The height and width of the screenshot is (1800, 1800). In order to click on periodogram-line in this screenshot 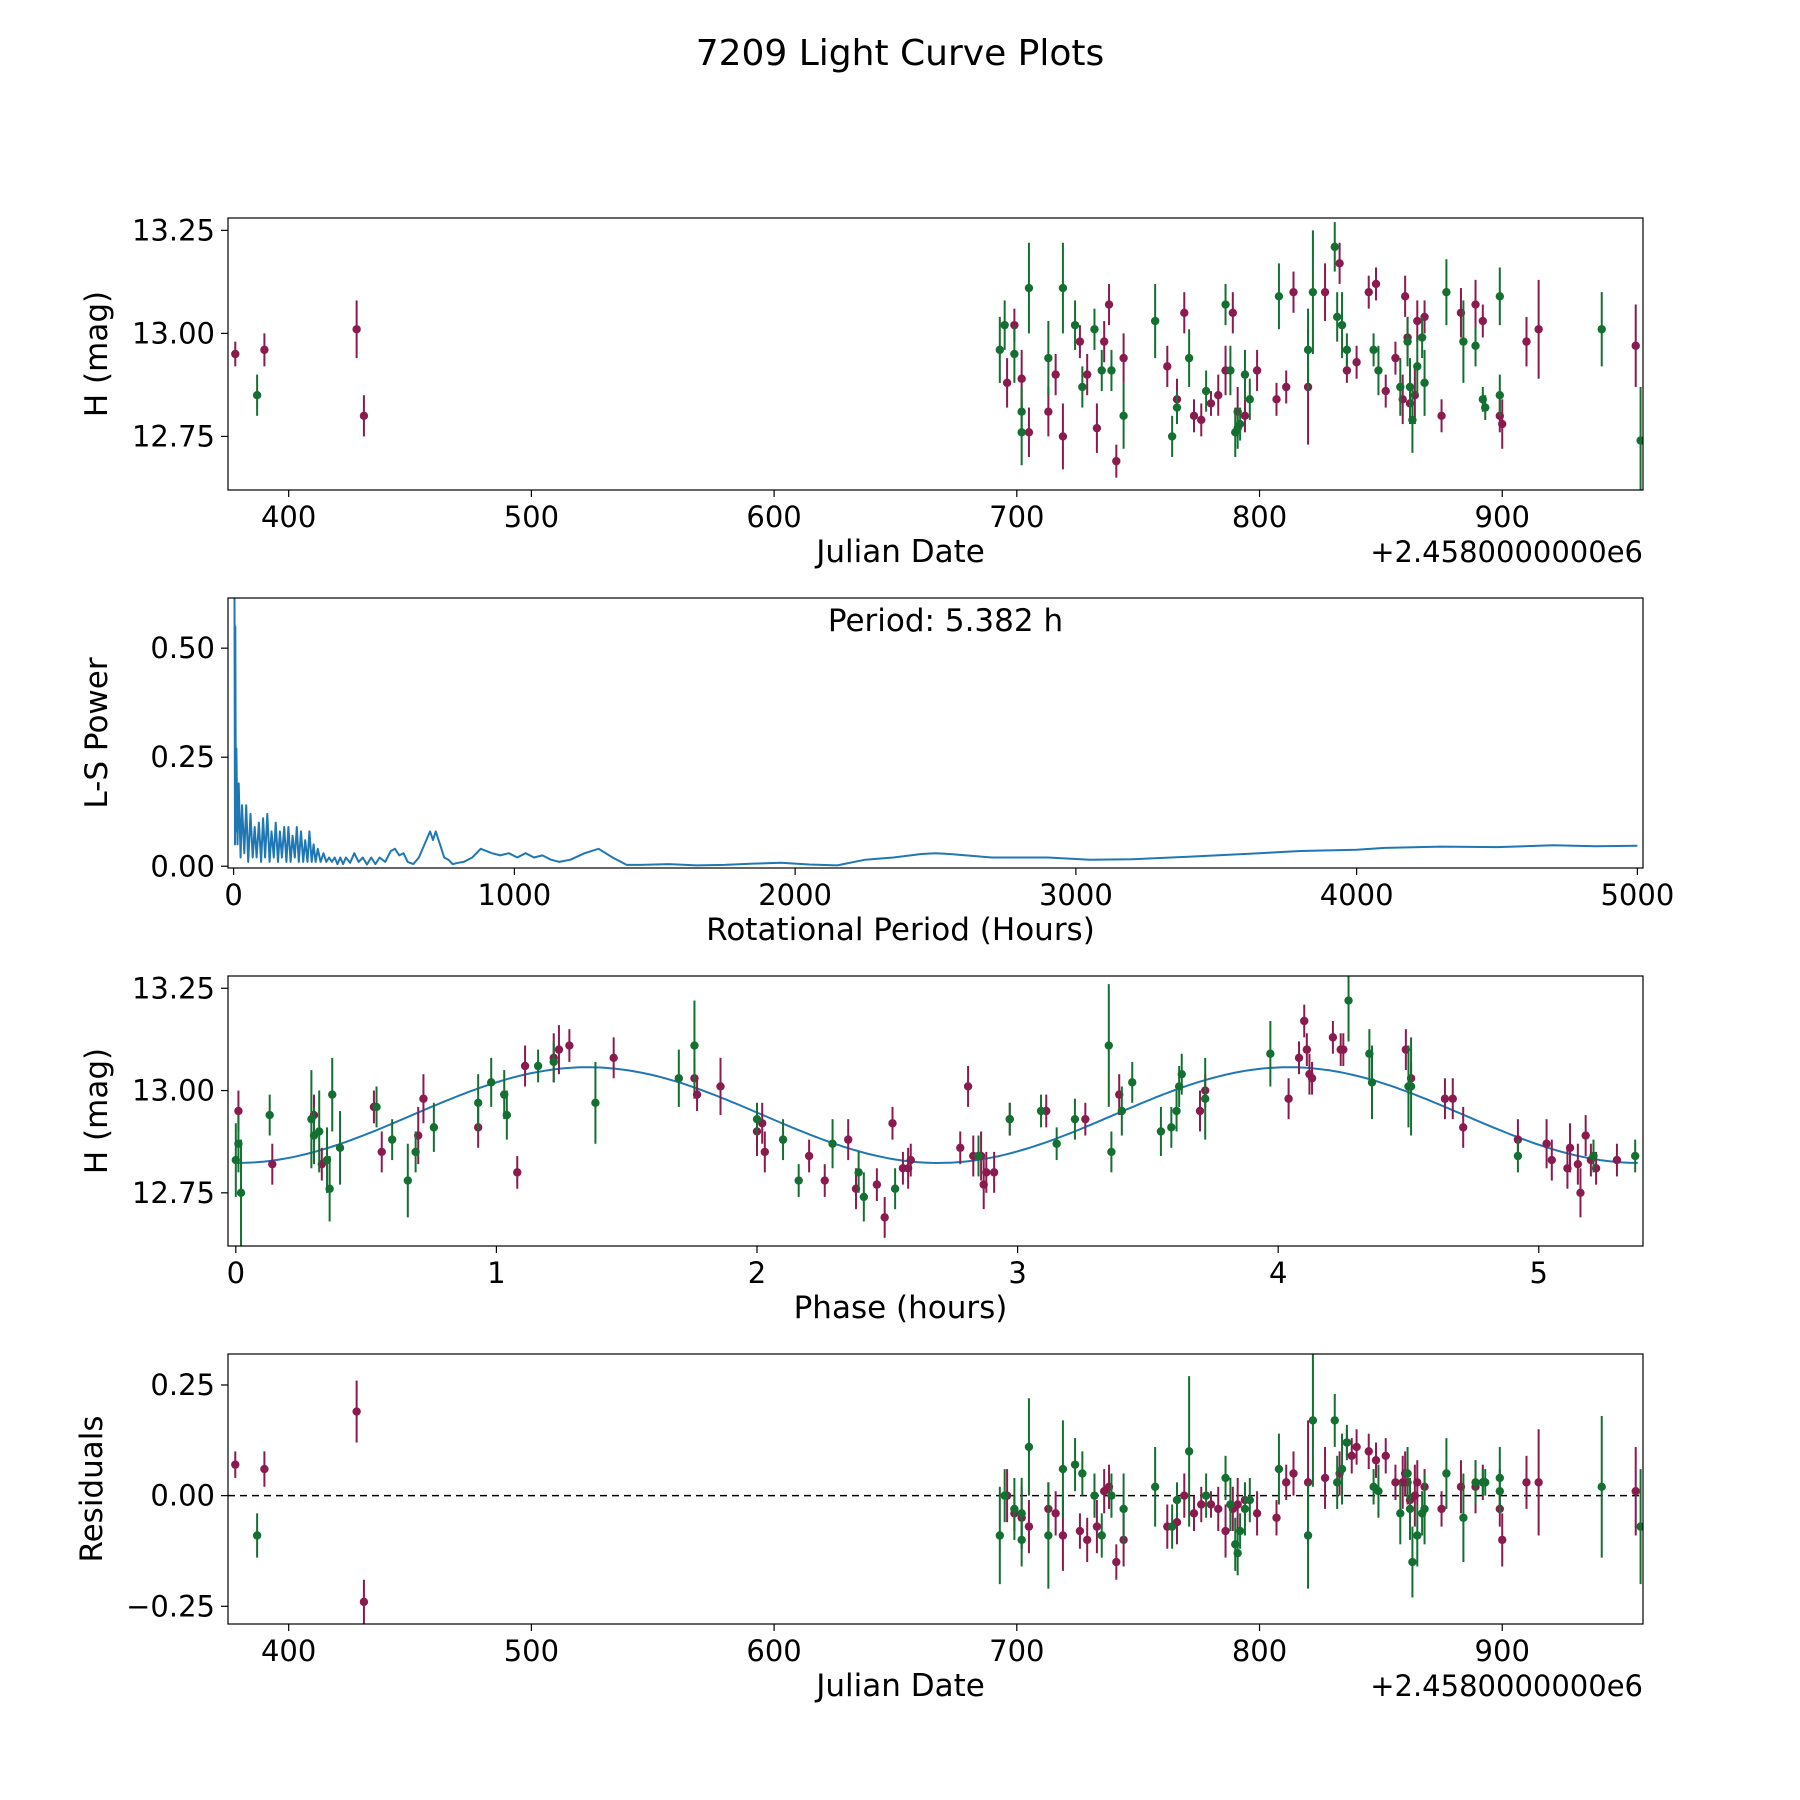, I will do `click(935, 732)`.